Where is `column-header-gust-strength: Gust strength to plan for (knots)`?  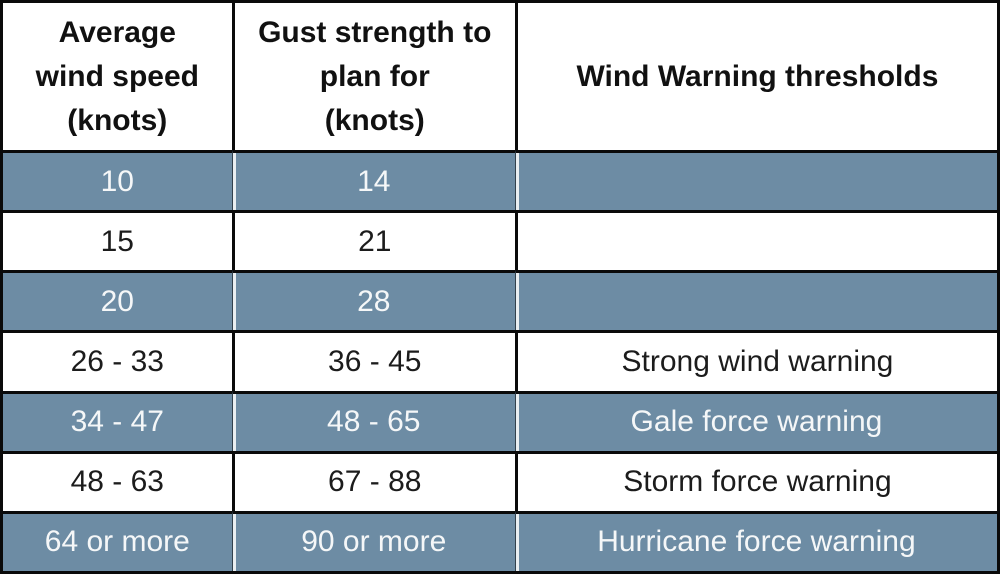
column-header-gust-strength: Gust strength to plan for (knots) is located at coordinates (373, 76).